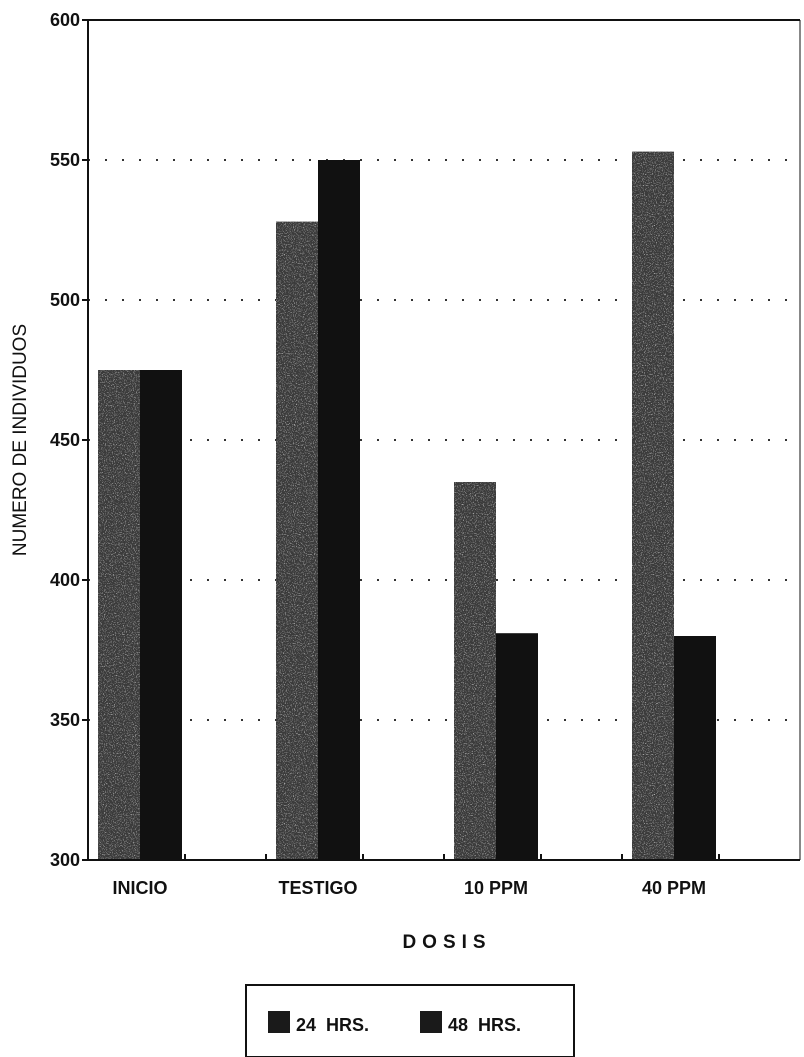 Image resolution: width=804 pixels, height=1057 pixels. What do you see at coordinates (446, 942) in the screenshot?
I see `x-axis-title: DOSIS` at bounding box center [446, 942].